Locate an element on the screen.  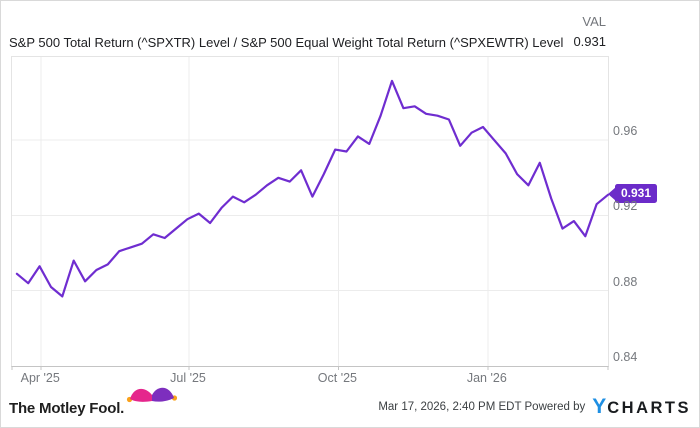
ycharts-wordmark: CHARTS is located at coordinates (649, 408).